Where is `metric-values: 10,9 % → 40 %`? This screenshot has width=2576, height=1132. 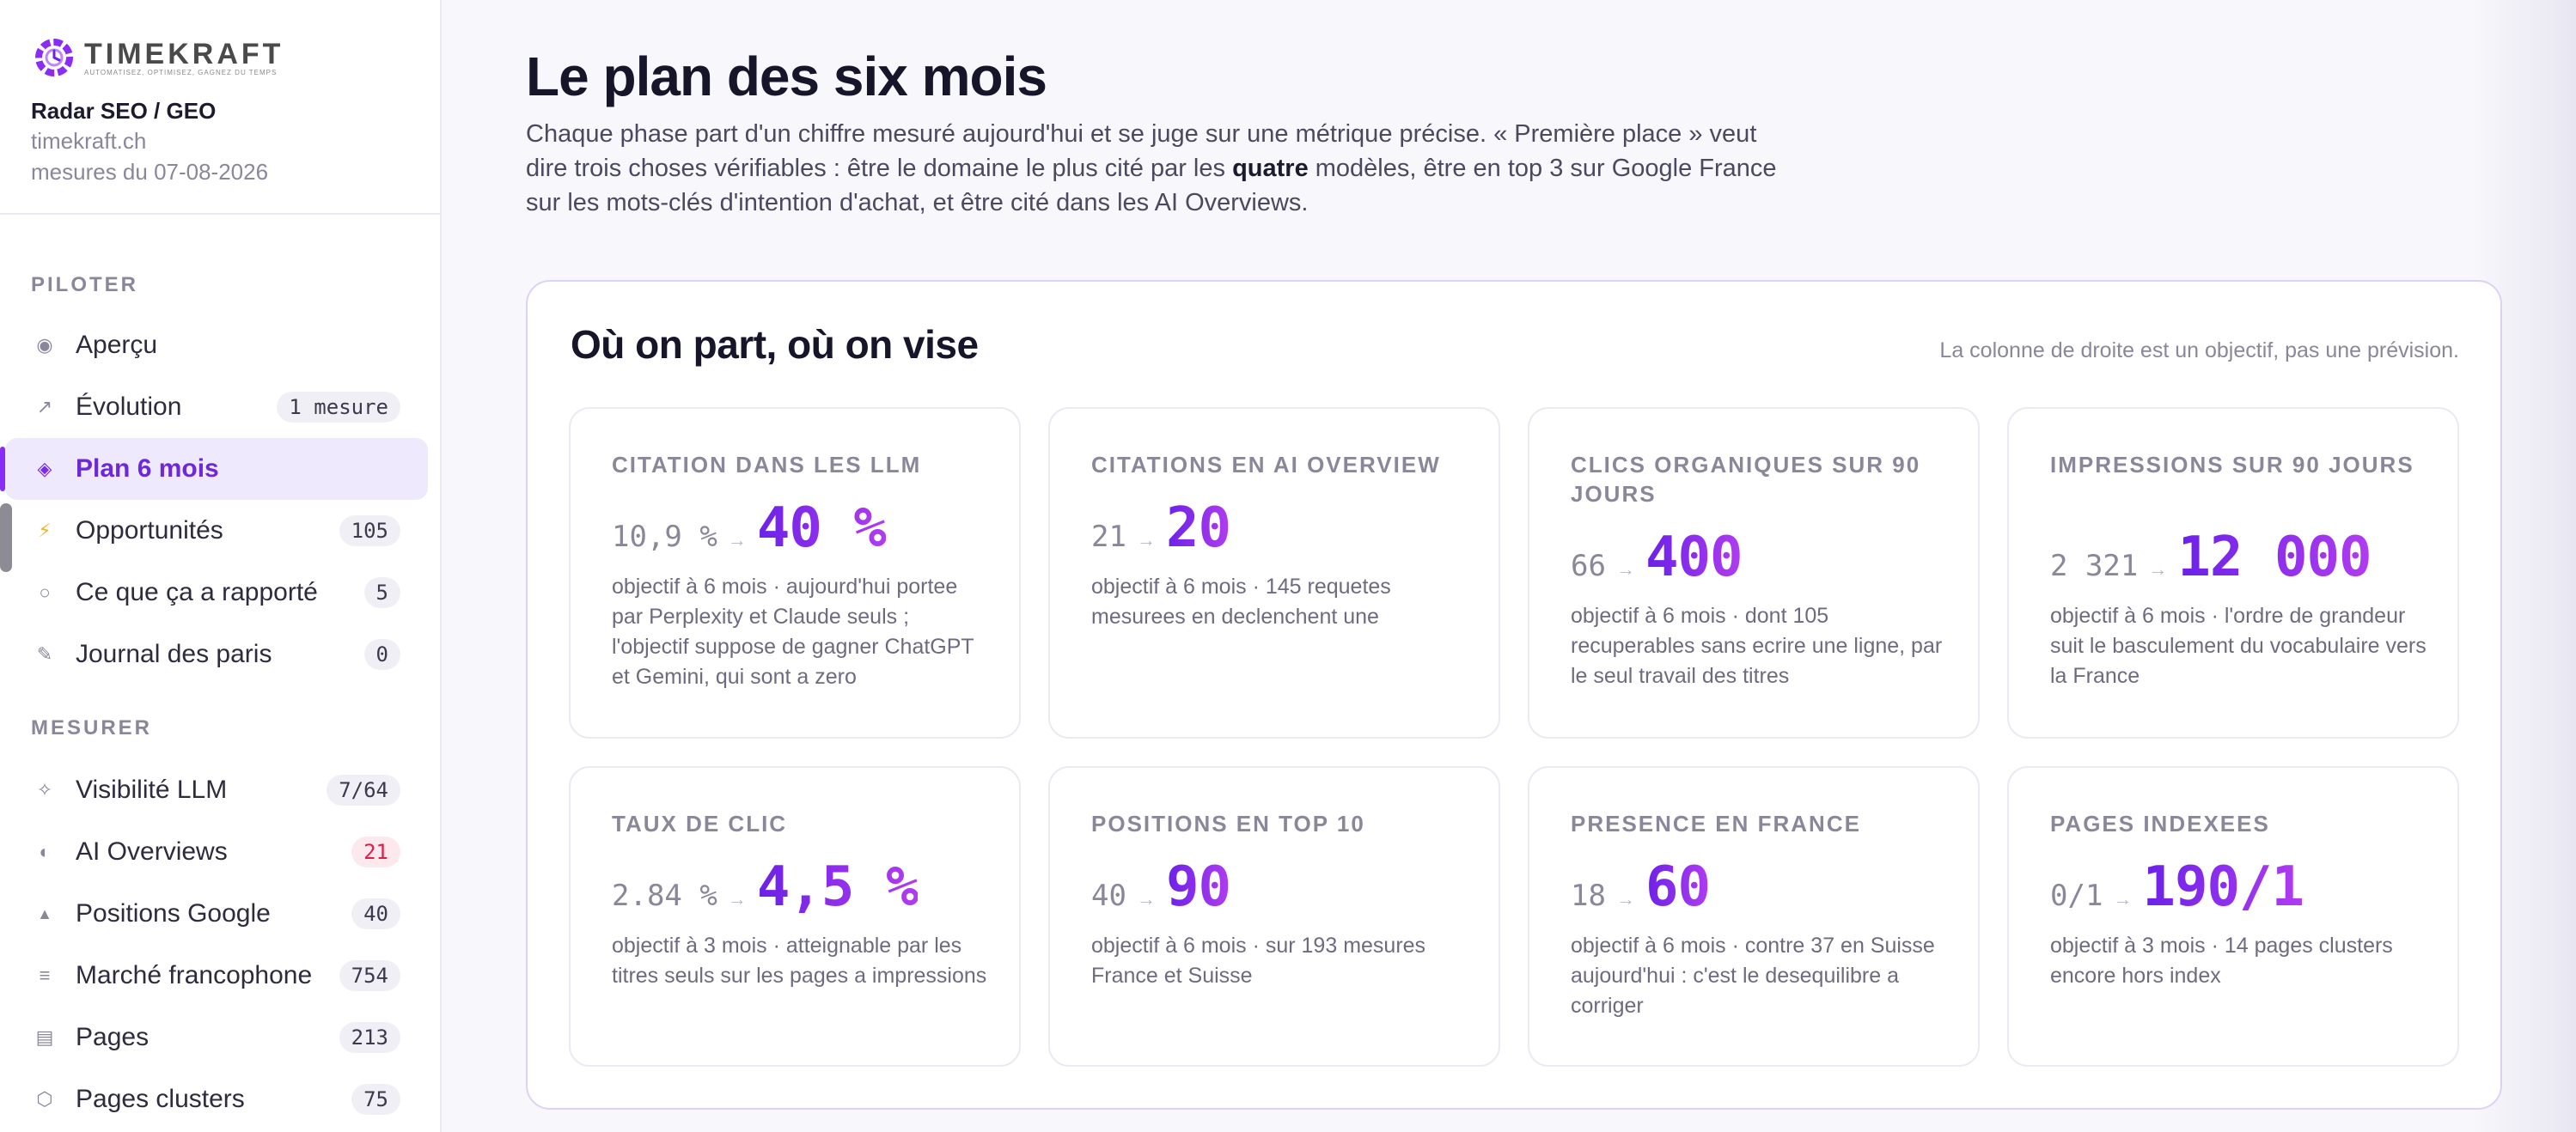
metric-values: 10,9 % → 40 % is located at coordinates (749, 528).